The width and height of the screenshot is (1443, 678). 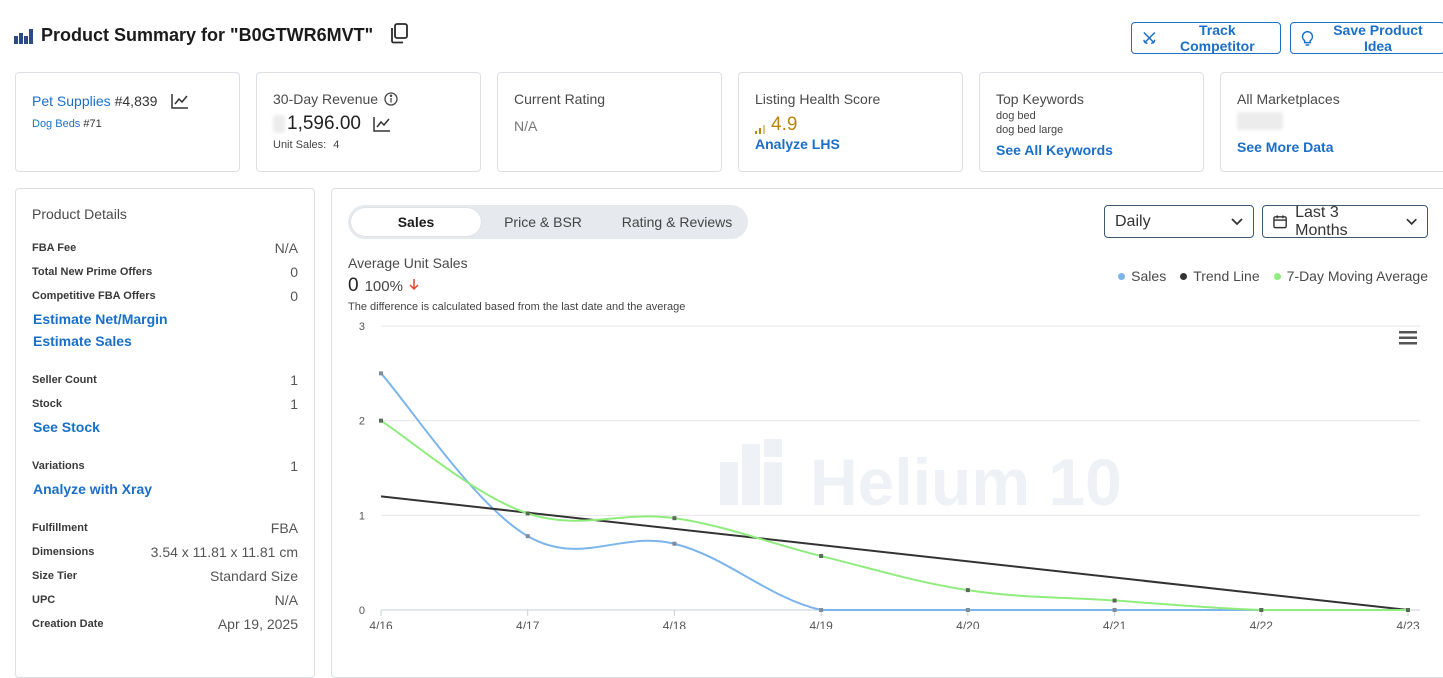 What do you see at coordinates (528, 624) in the screenshot?
I see `x-tick-label: 4/17` at bounding box center [528, 624].